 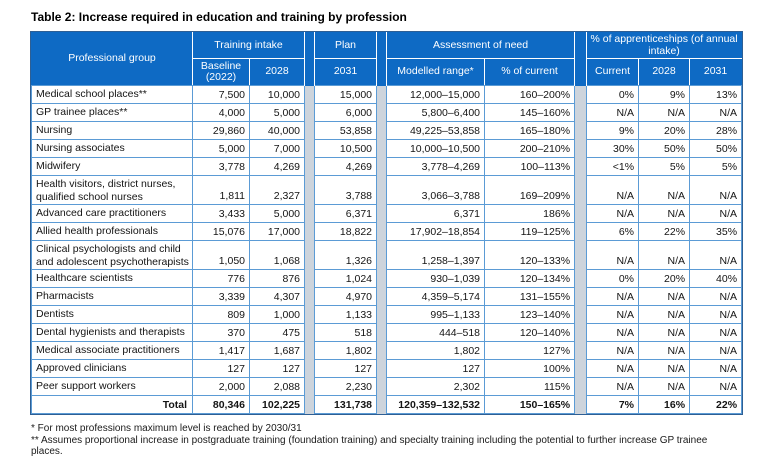 What do you see at coordinates (664, 404) in the screenshot?
I see `cell-apprenticeship-2028: 16%` at bounding box center [664, 404].